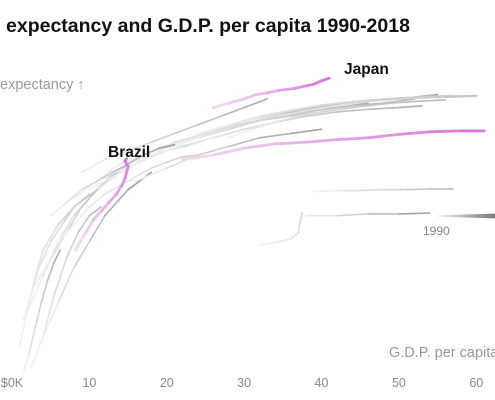 Image resolution: width=495 pixels, height=400 pixels. What do you see at coordinates (89, 383) in the screenshot?
I see `x-tick-label: 10` at bounding box center [89, 383].